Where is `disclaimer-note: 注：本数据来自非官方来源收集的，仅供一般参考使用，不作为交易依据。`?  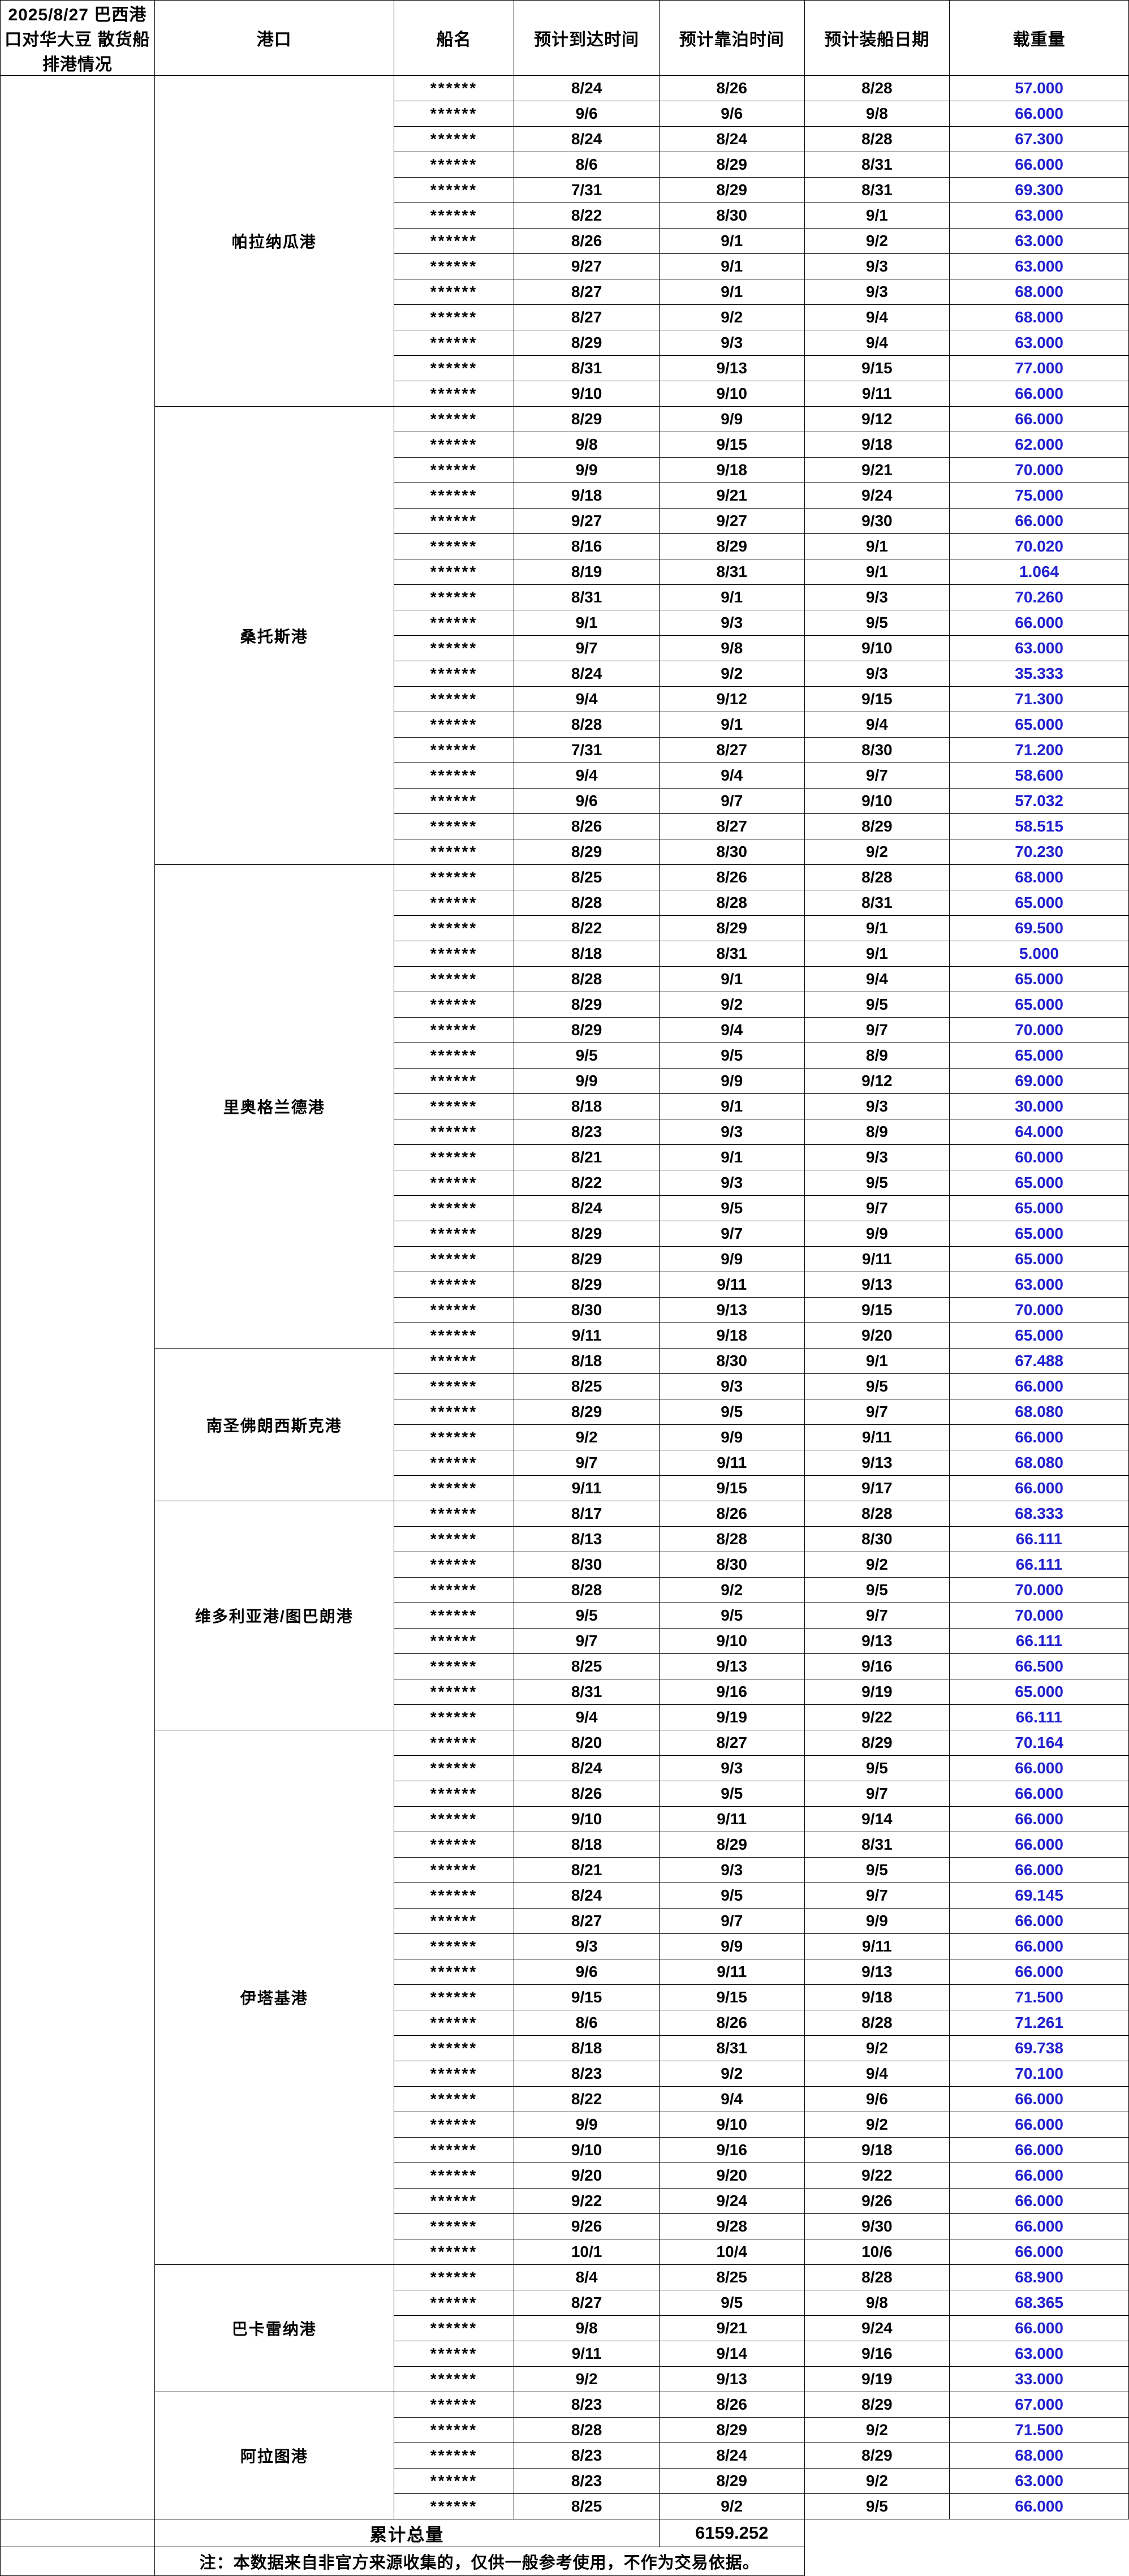
disclaimer-note: 注：本数据来自非官方来源收集的，仅供一般参考使用，不作为交易依据。 is located at coordinates (479, 2561).